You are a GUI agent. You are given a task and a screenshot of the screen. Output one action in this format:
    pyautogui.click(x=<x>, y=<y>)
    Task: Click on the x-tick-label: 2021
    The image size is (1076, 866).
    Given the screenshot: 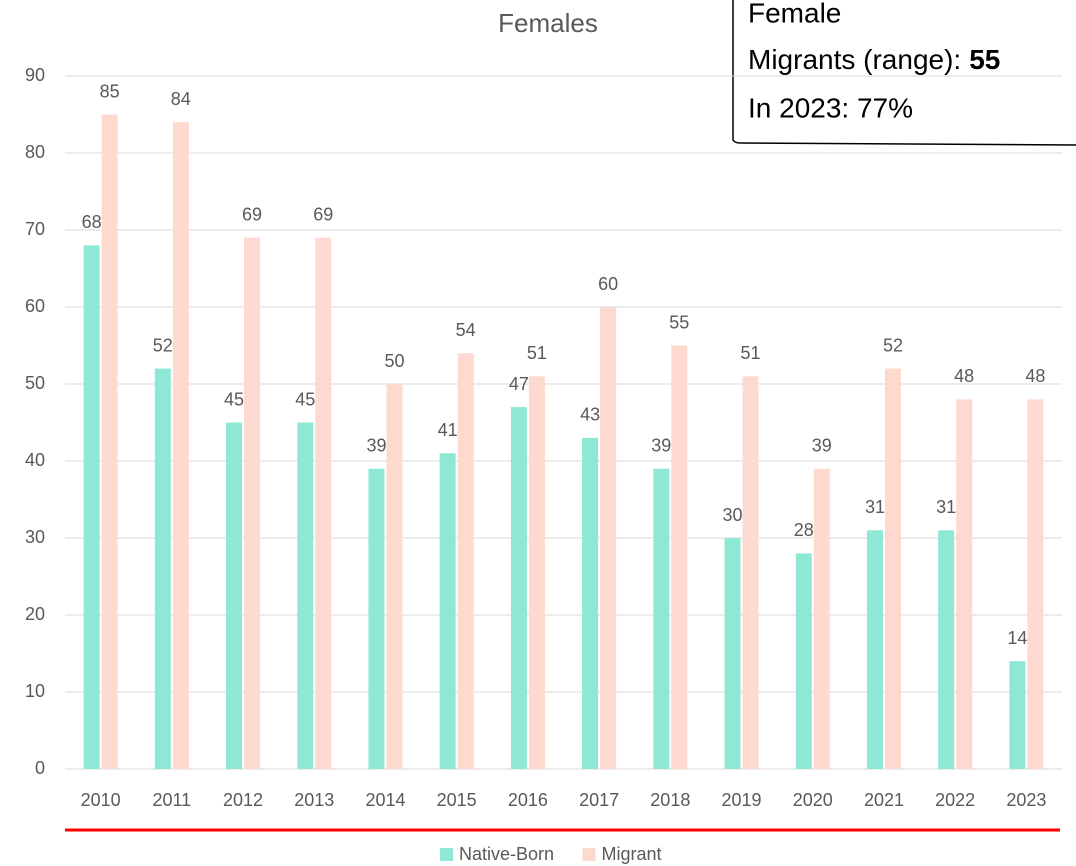 What is the action you would take?
    pyautogui.click(x=884, y=800)
    